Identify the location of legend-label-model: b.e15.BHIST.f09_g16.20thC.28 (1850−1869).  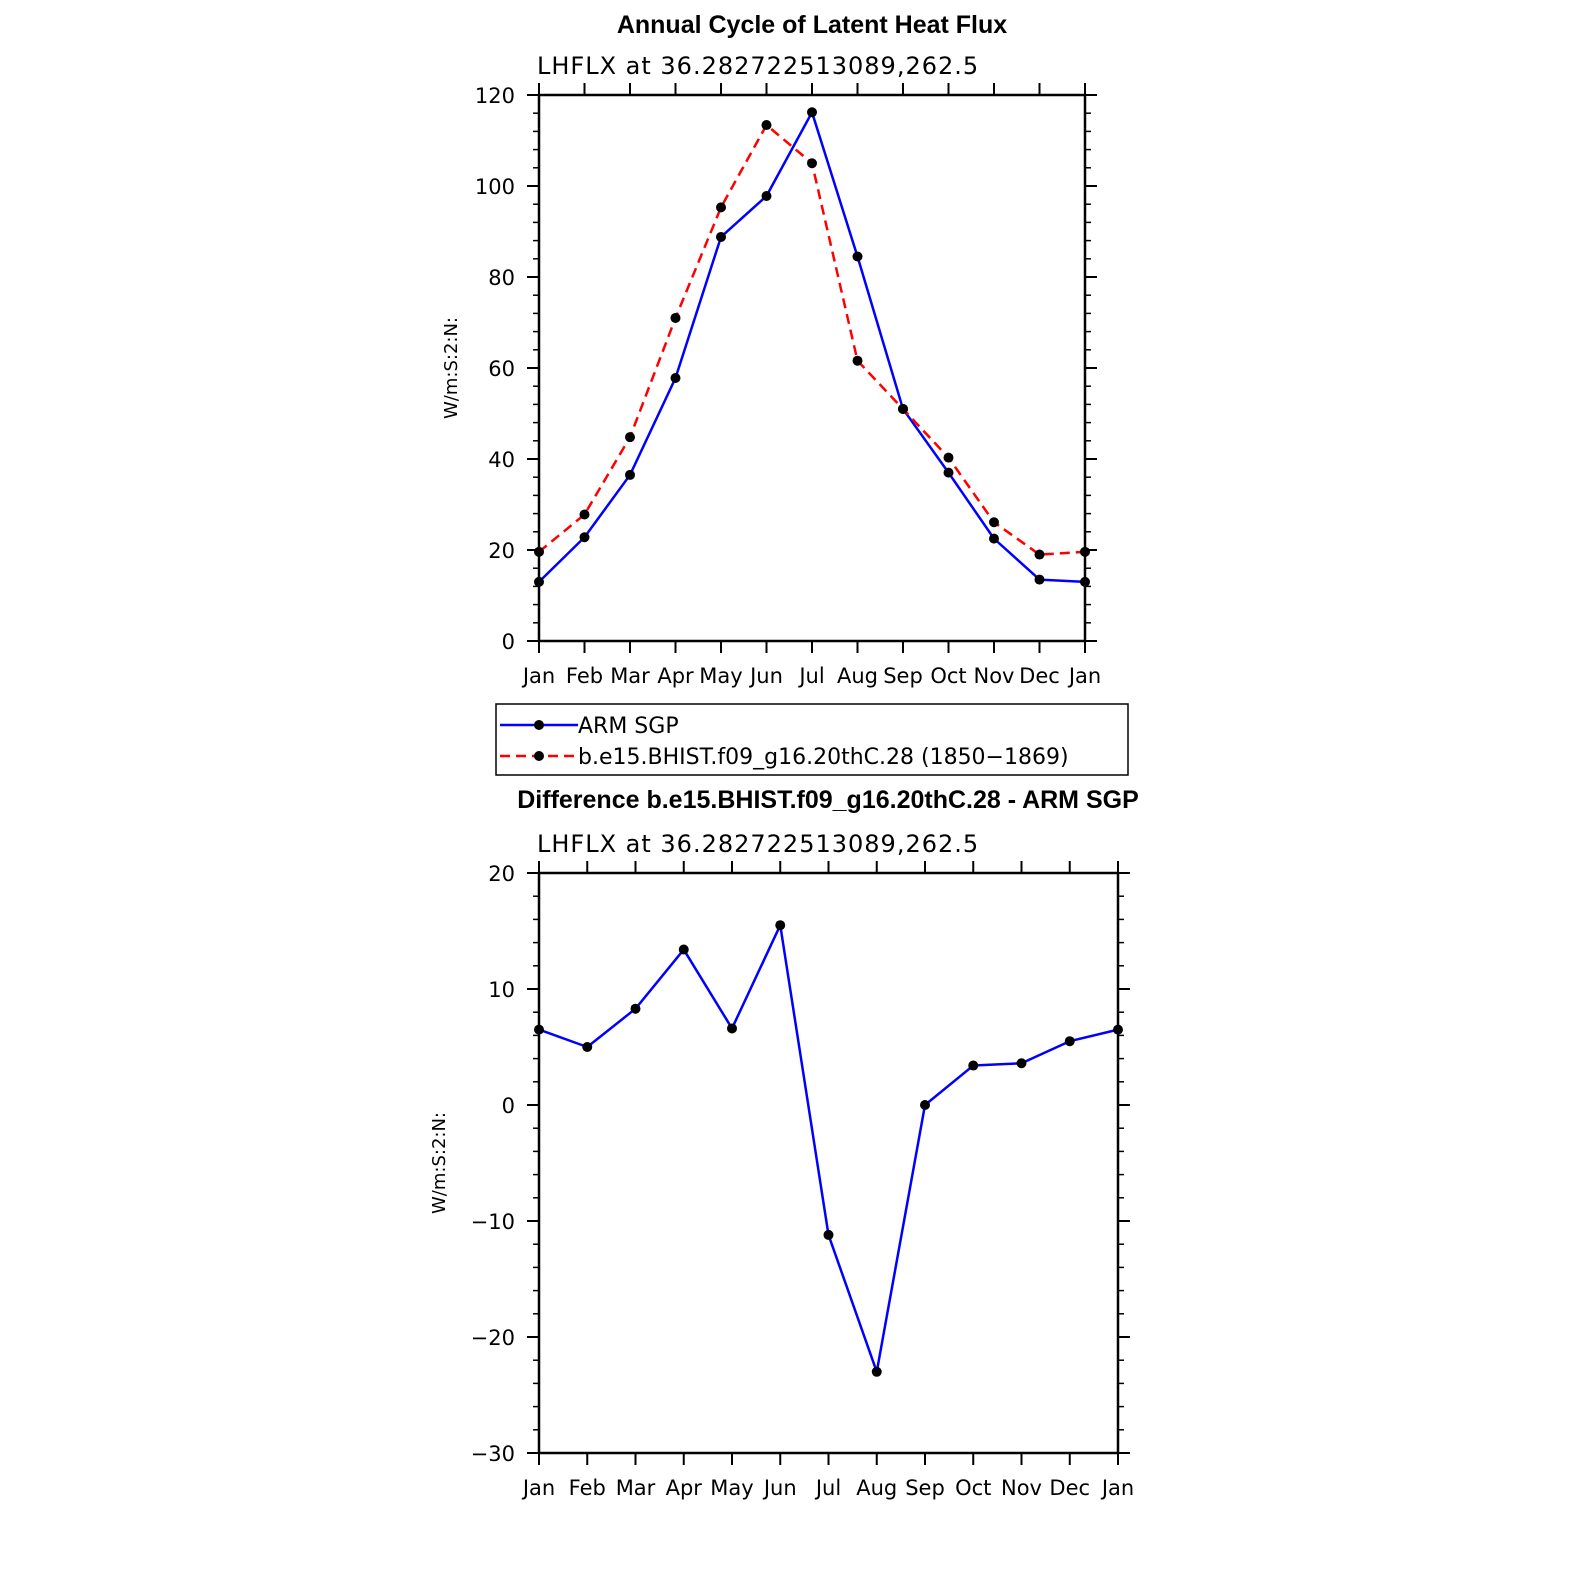
(823, 757).